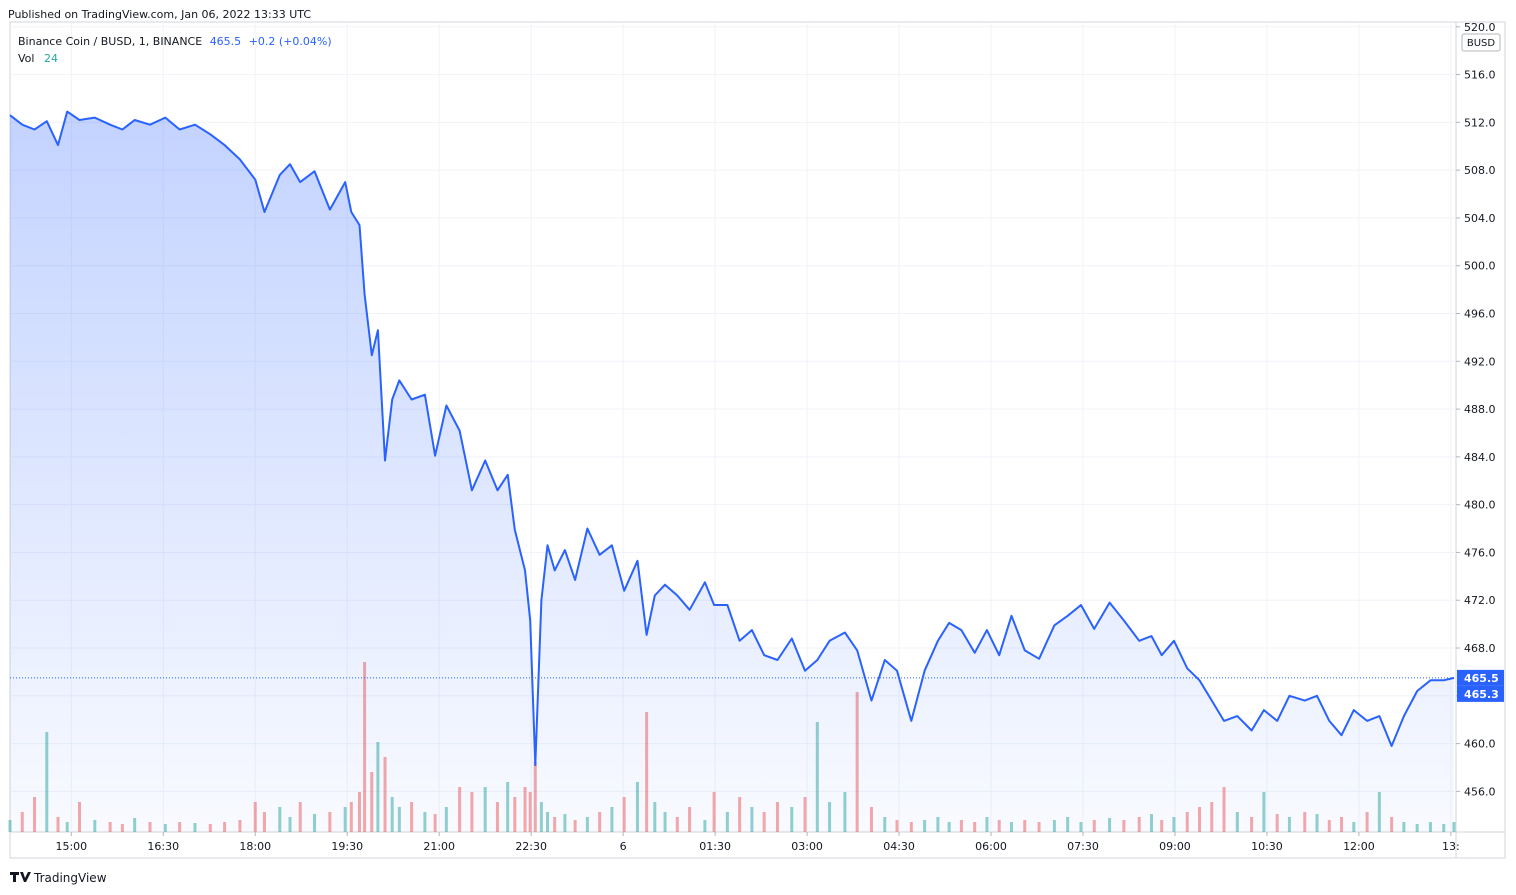  What do you see at coordinates (1480, 122) in the screenshot?
I see `y-tick-label: 512.0` at bounding box center [1480, 122].